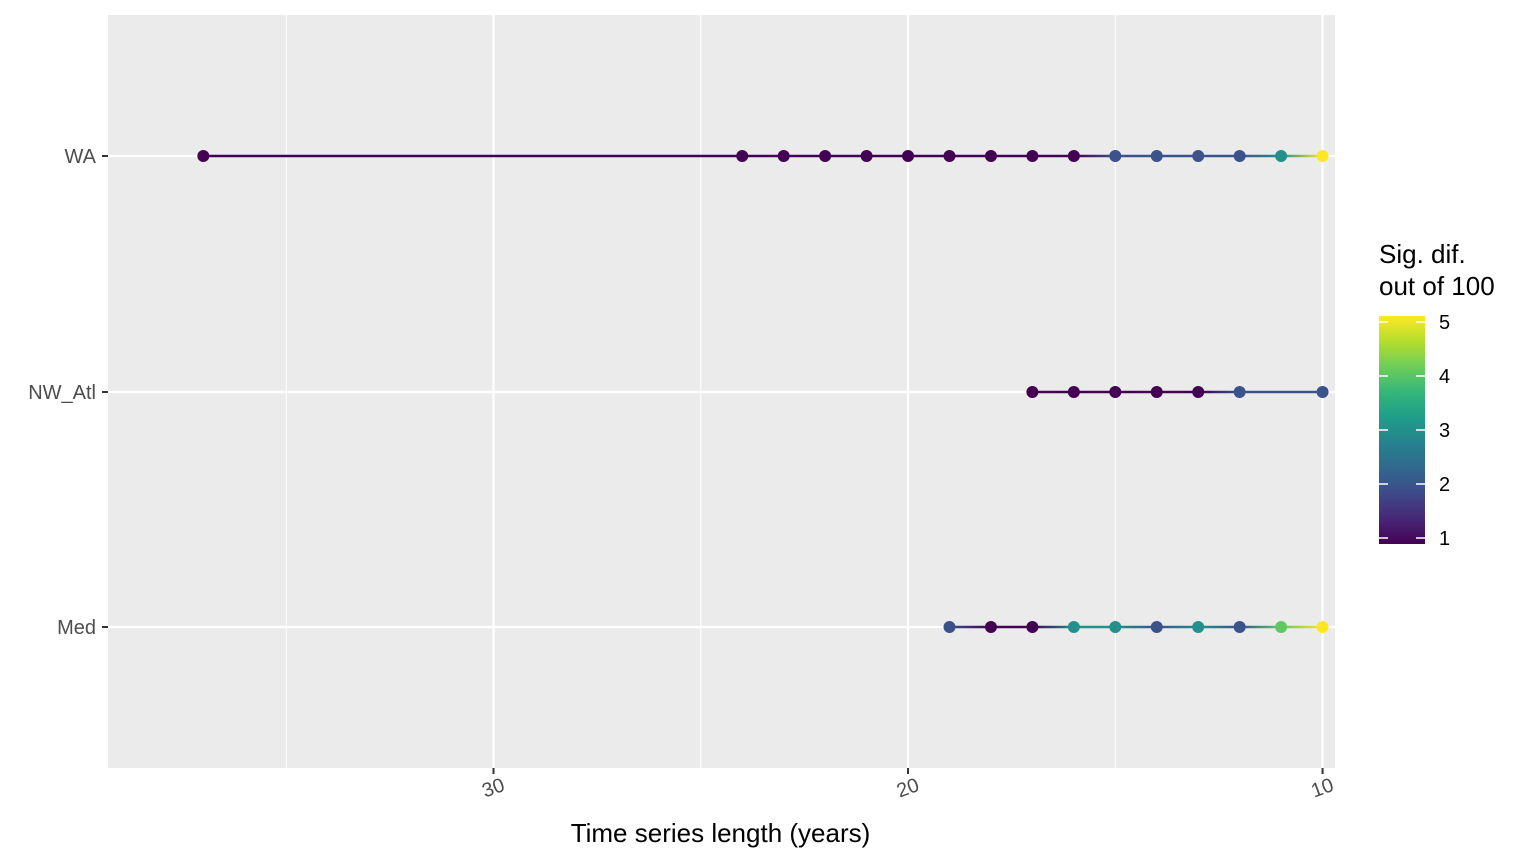  I want to click on colorbar-tick-label: 2, so click(1444, 485).